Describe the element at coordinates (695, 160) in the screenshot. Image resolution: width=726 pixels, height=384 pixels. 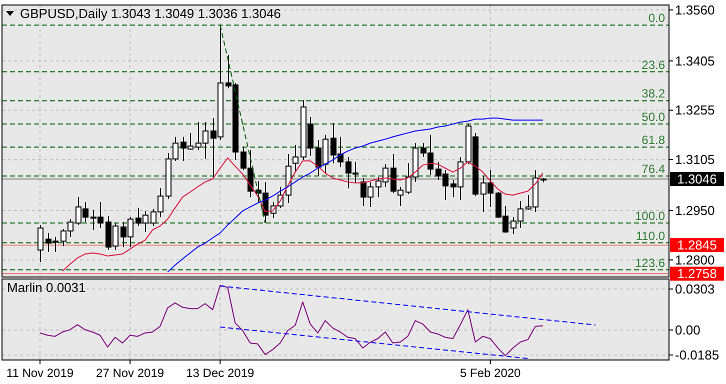
I see `y-tick-label: 1.3105` at that location.